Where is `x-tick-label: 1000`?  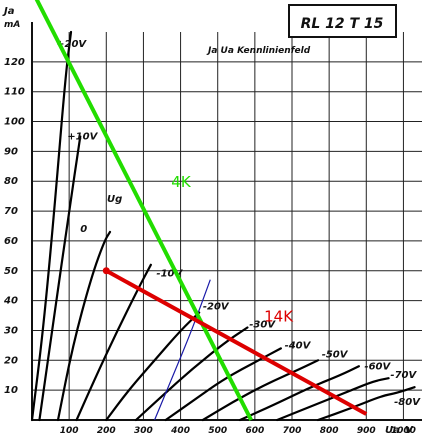 x-tick-label: 1000 is located at coordinates (403, 431).